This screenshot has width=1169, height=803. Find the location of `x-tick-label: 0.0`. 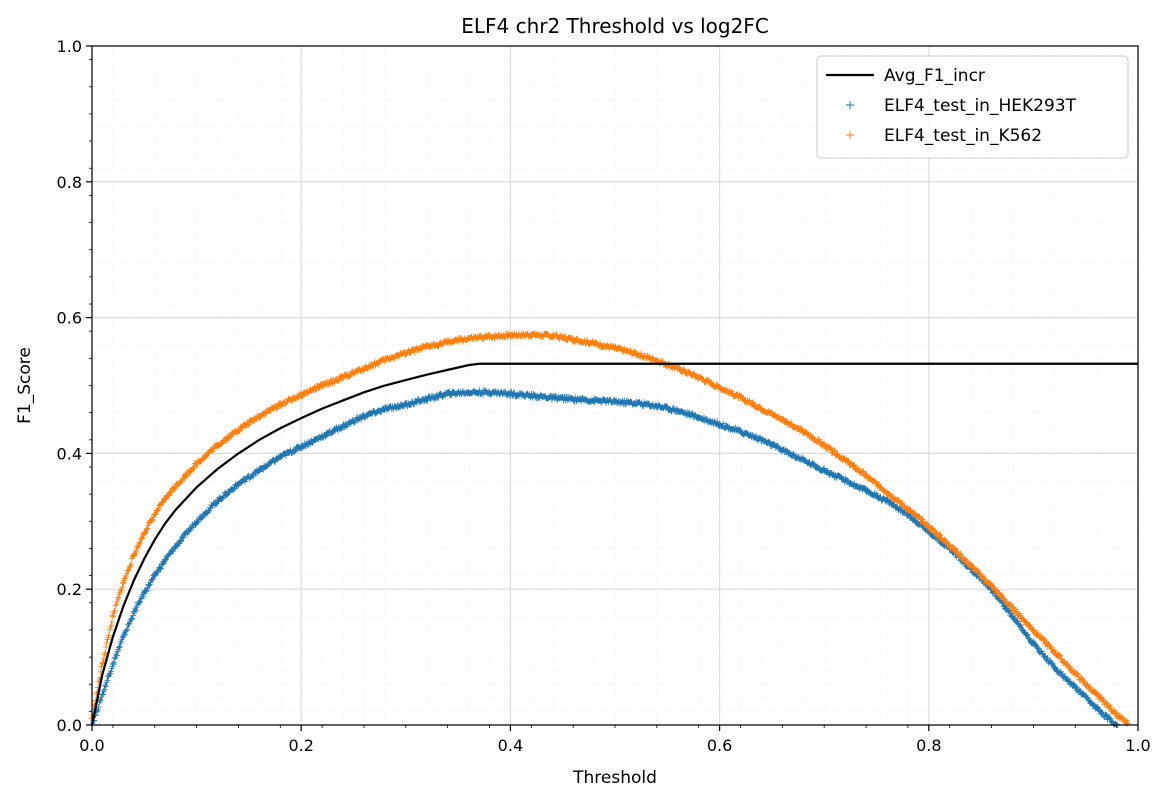

x-tick-label: 0.0 is located at coordinates (91, 745).